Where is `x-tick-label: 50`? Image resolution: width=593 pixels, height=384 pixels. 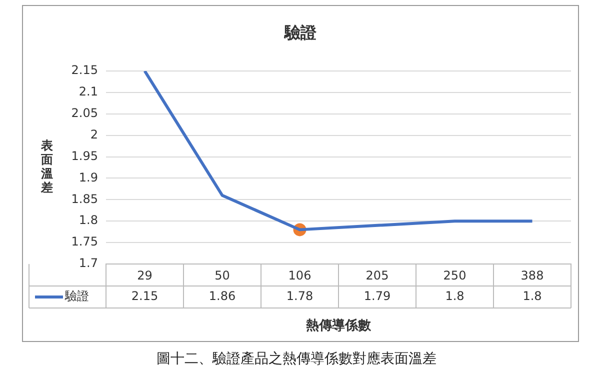 x-tick-label: 50 is located at coordinates (222, 275).